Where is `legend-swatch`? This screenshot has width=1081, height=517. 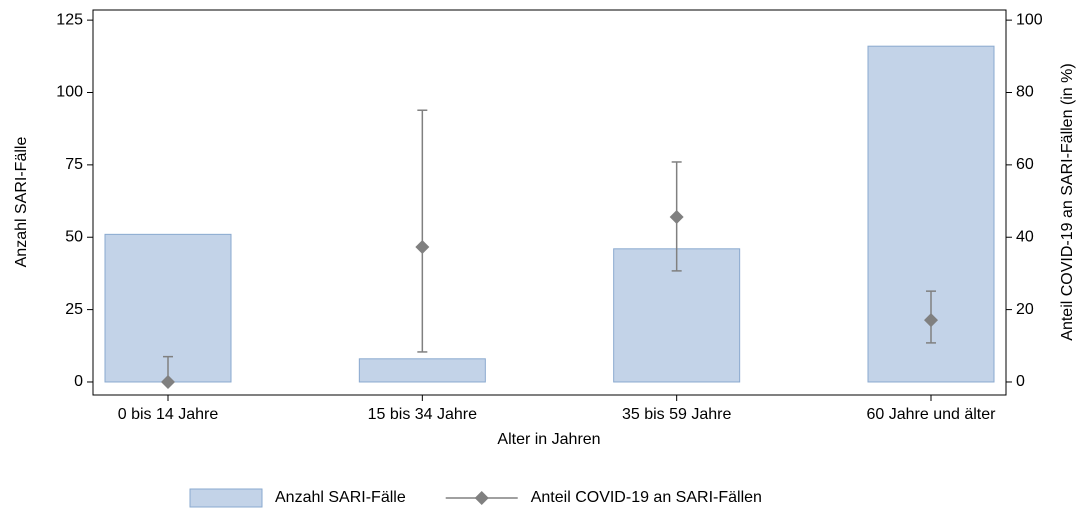 legend-swatch is located at coordinates (226, 498).